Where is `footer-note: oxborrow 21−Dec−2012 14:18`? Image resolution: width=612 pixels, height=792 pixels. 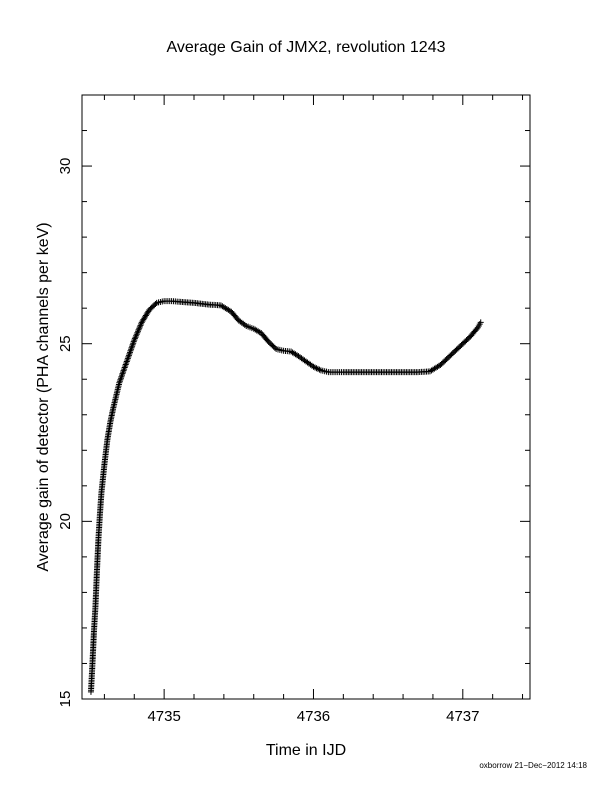
footer-note: oxborrow 21−Dec−2012 14:18 is located at coordinates (533, 765).